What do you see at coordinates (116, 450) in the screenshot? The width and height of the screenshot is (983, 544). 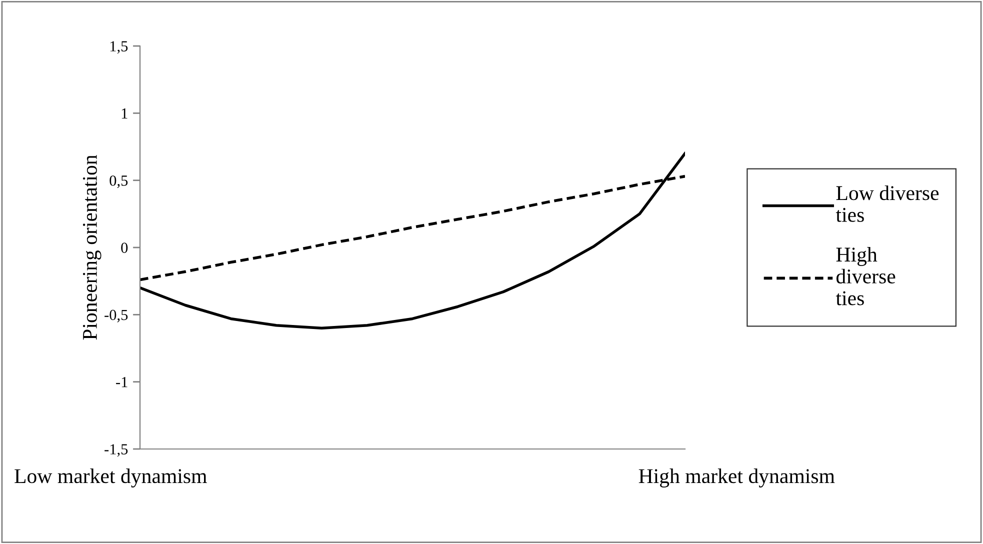 I see `y-tick-label: -1,5` at bounding box center [116, 450].